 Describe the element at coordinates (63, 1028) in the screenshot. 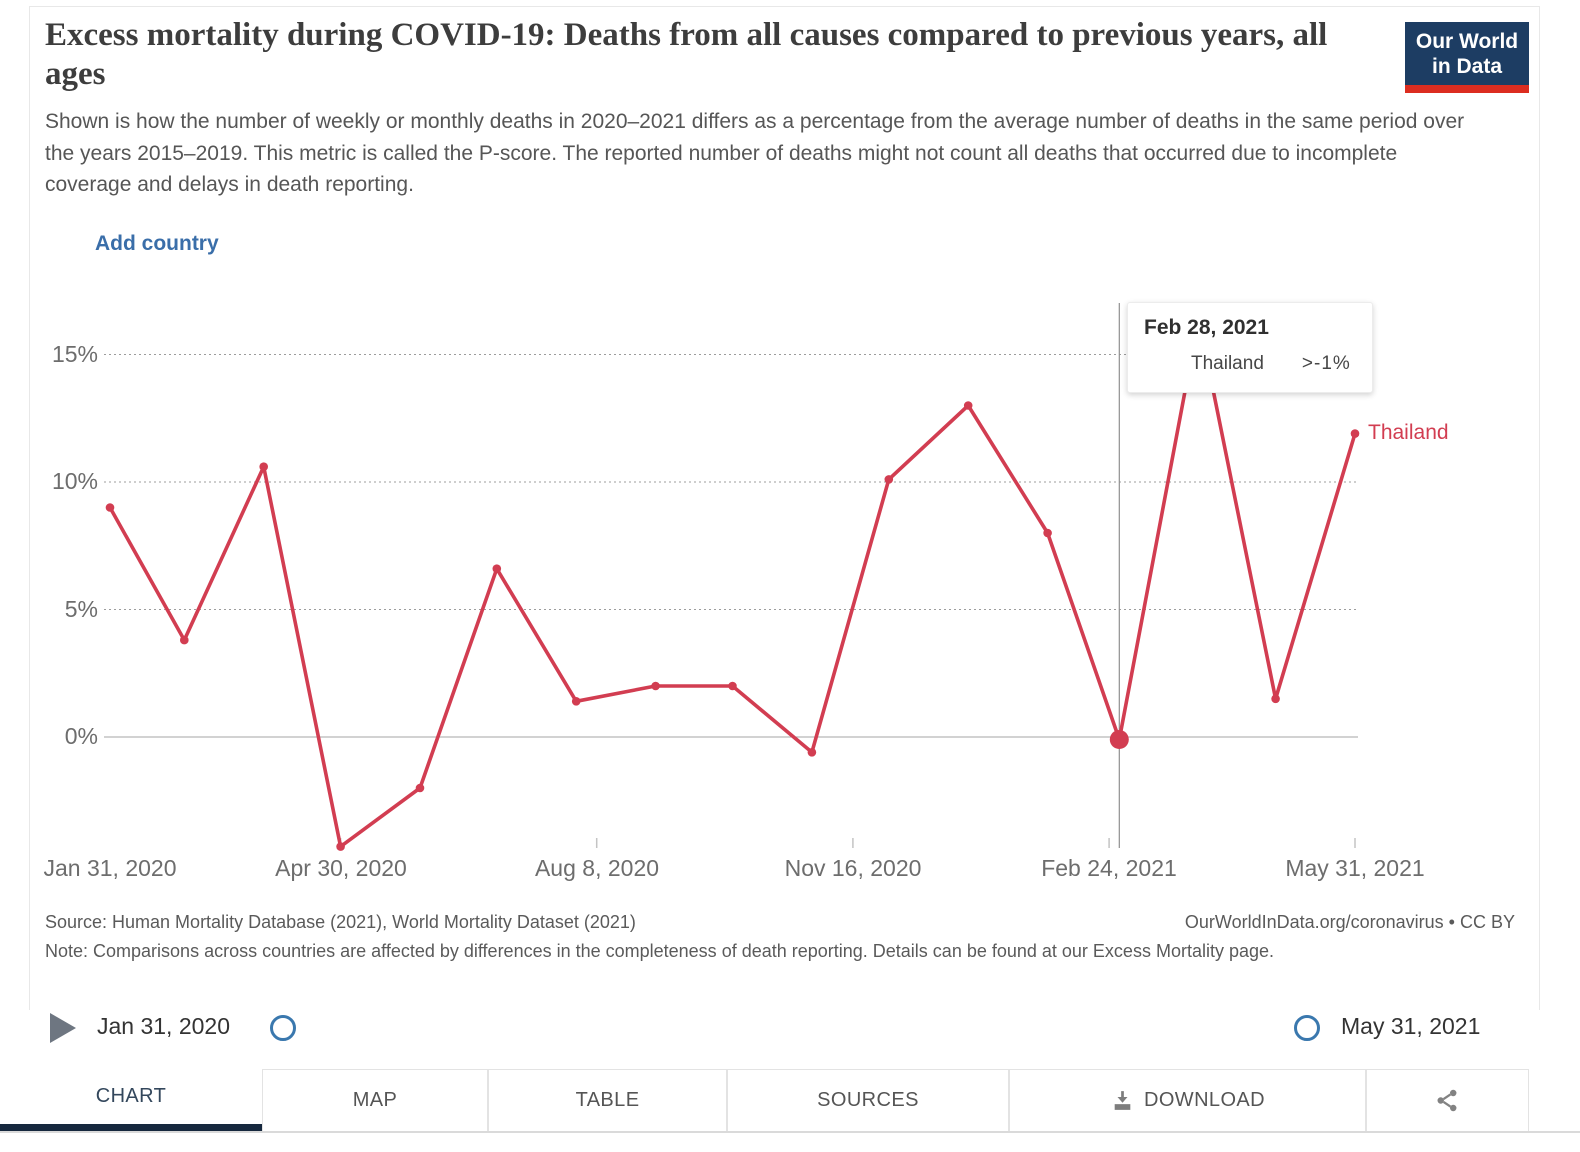

I see `play-button` at that location.